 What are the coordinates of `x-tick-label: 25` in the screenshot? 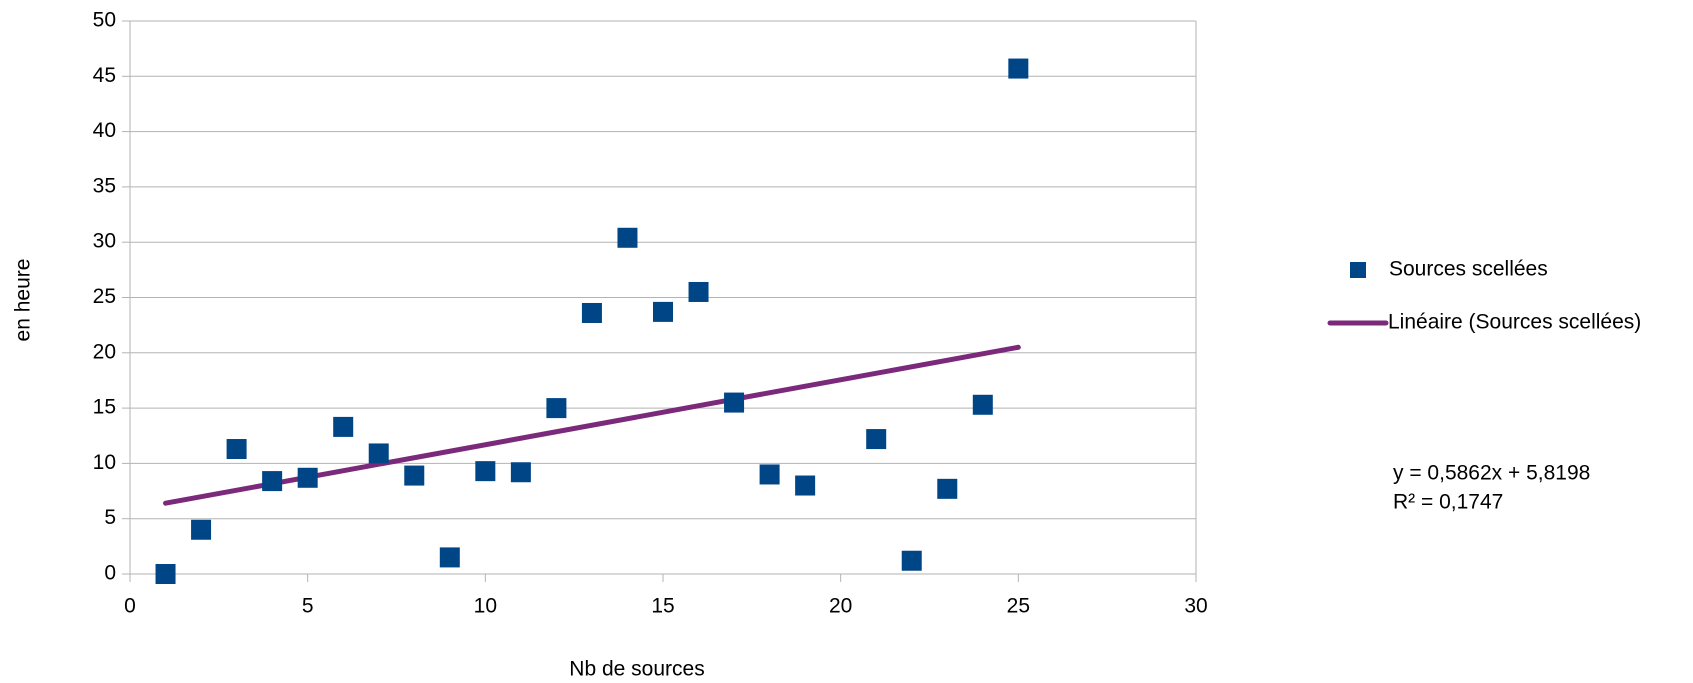 It's located at (1018, 606).